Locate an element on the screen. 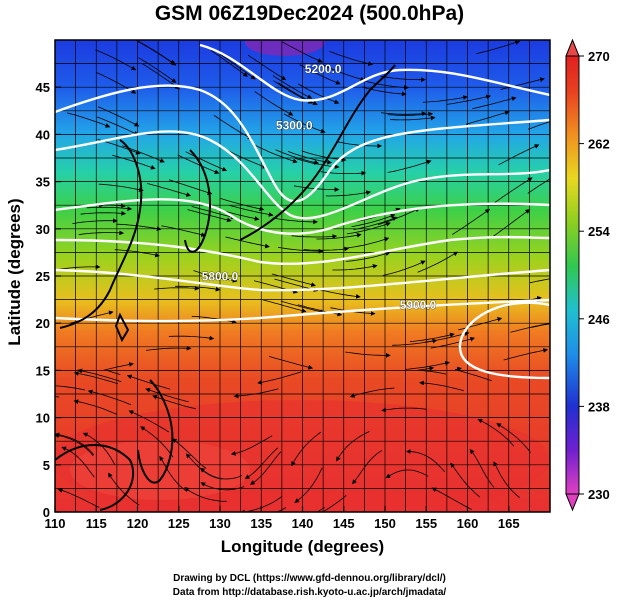 Image resolution: width=619 pixels, height=605 pixels. colorbar-tick-label: 230 is located at coordinates (599, 494).